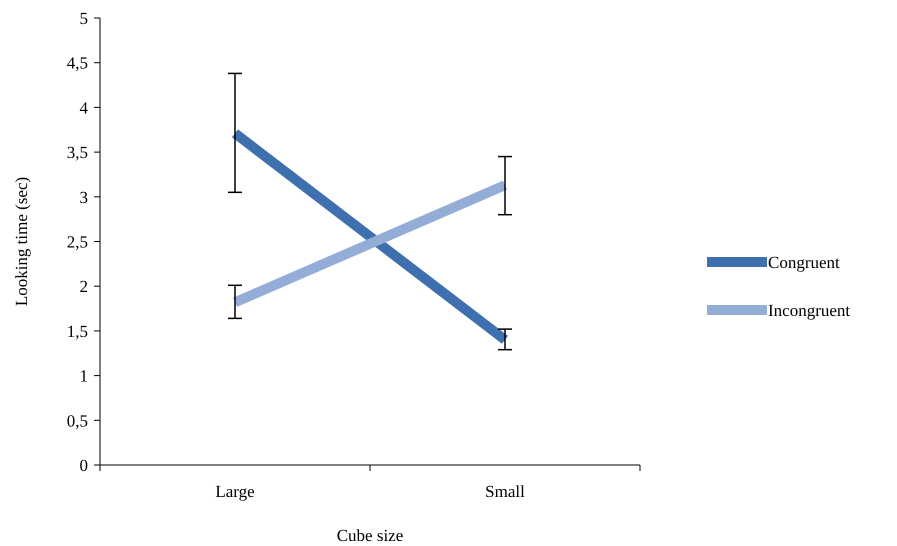  Describe the element at coordinates (505, 491) in the screenshot. I see `x-tick-label: Small` at that location.